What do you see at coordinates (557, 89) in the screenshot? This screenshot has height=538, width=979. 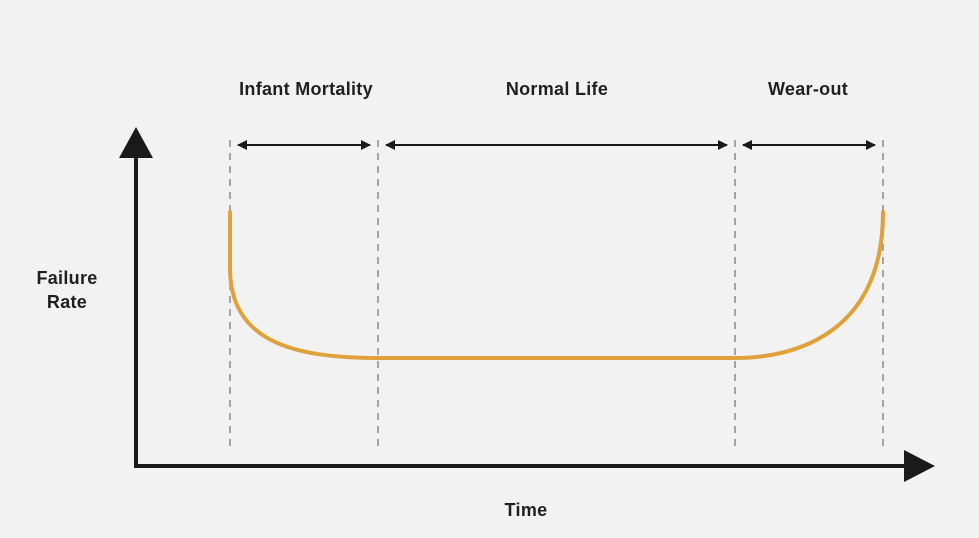 I see `phase-label-normal-life: Normal Life` at bounding box center [557, 89].